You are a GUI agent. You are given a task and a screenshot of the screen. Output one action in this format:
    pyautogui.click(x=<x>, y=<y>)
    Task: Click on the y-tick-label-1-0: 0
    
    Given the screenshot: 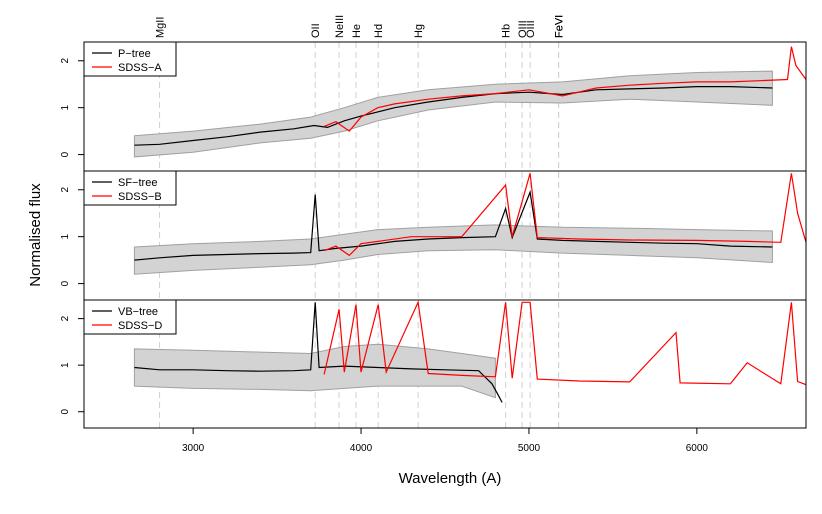 What is the action you would take?
    pyautogui.click(x=65, y=283)
    